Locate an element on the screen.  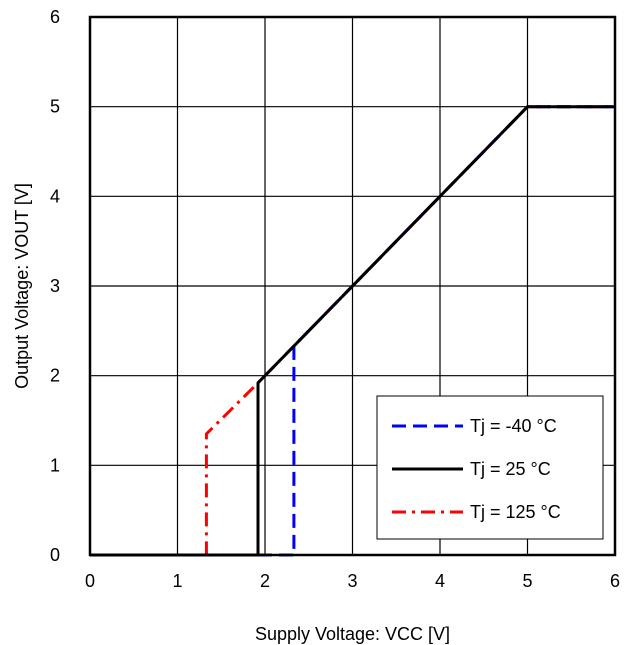
x-tick-label: 2 is located at coordinates (265, 581).